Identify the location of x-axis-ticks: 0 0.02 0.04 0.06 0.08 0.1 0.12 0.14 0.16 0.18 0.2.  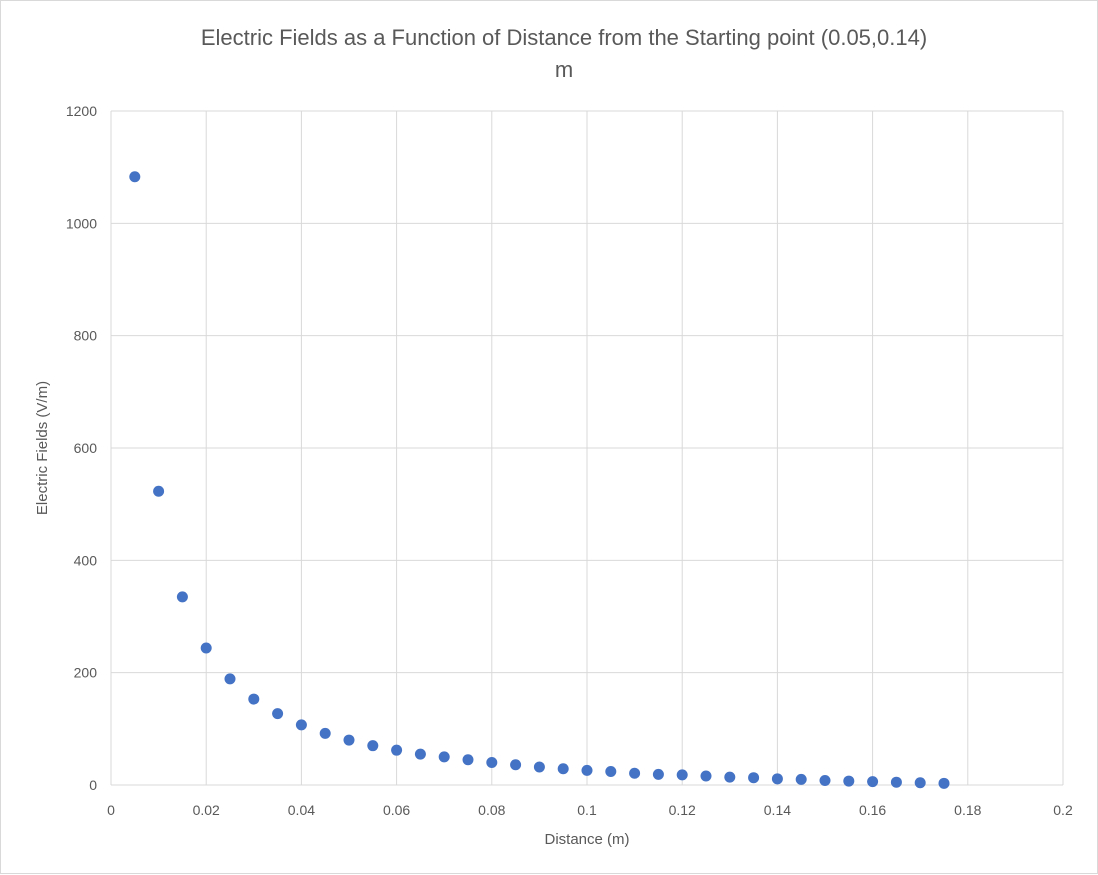
(590, 810).